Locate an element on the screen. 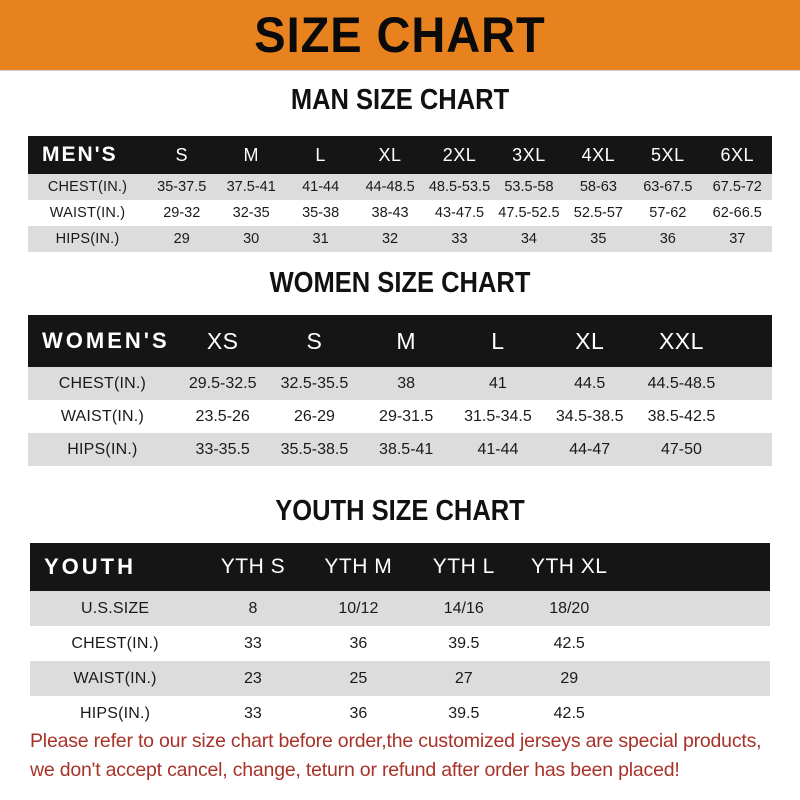  man-cell-value: 31 is located at coordinates (320, 239).